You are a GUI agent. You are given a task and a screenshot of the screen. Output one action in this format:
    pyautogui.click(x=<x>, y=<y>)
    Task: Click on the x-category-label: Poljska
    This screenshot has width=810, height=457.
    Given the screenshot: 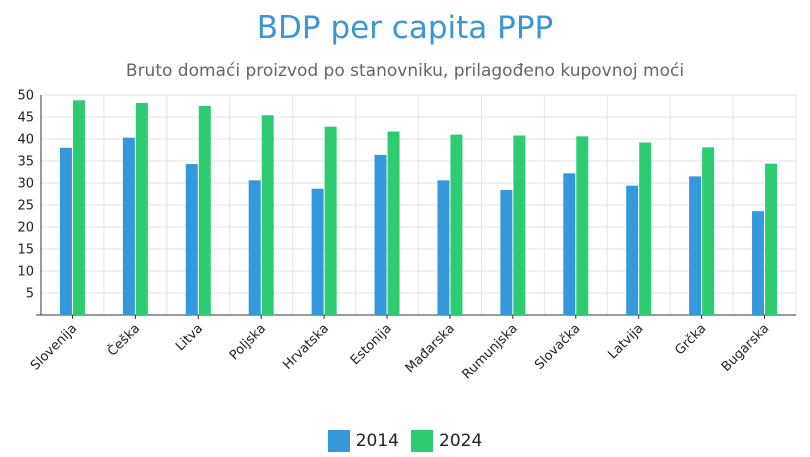 What is the action you would take?
    pyautogui.click(x=248, y=342)
    